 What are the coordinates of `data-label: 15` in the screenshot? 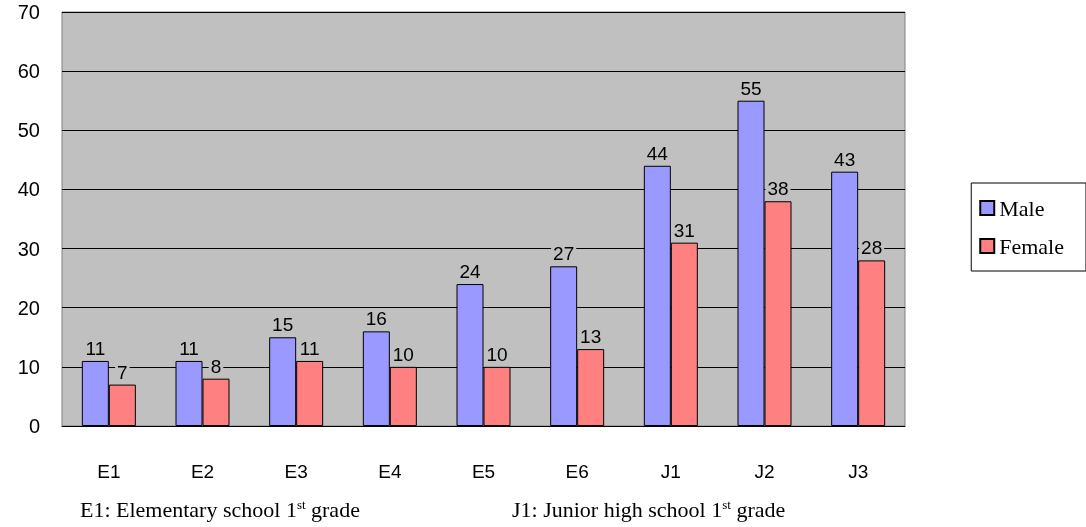 It's located at (283, 325).